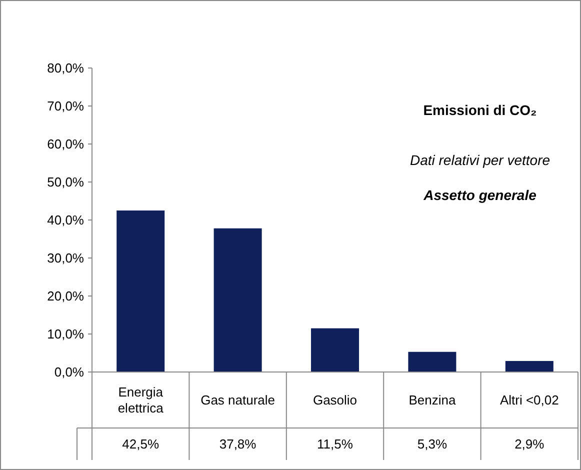  Describe the element at coordinates (65, 220) in the screenshot. I see `y-tick-label: 40,0%` at that location.